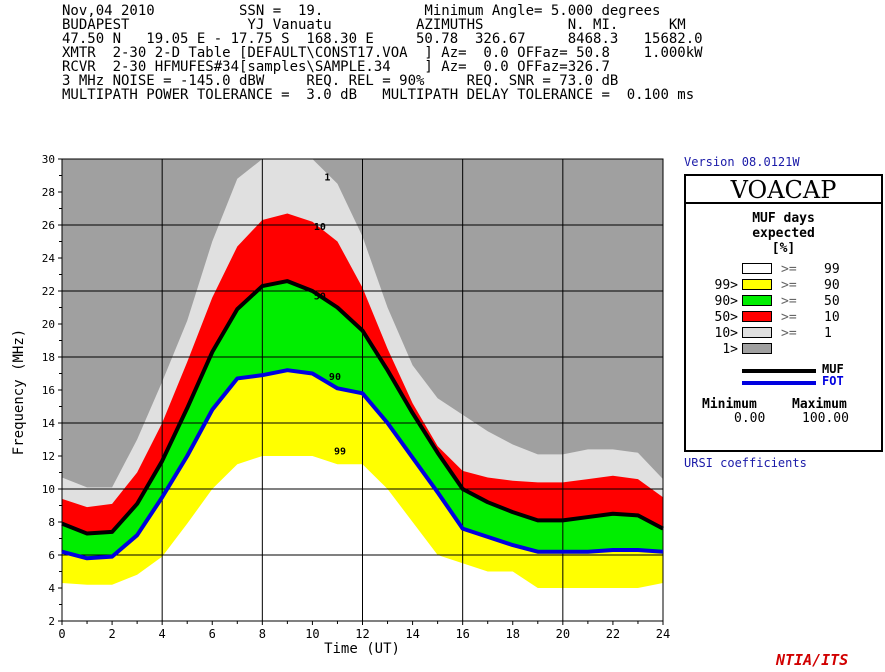  Describe the element at coordinates (48, 489) in the screenshot. I see `y-tick-label: 10` at that location.